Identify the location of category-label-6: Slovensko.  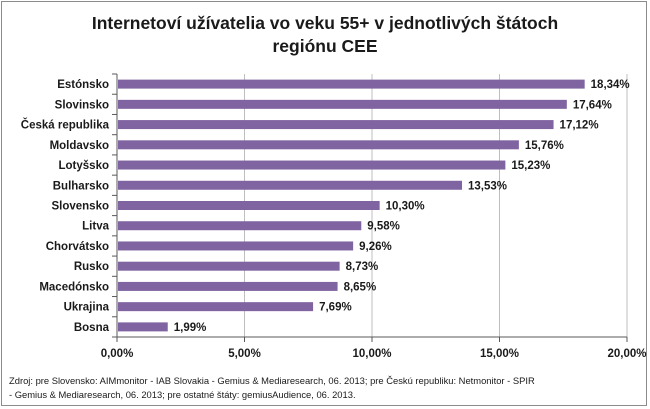
(80, 207).